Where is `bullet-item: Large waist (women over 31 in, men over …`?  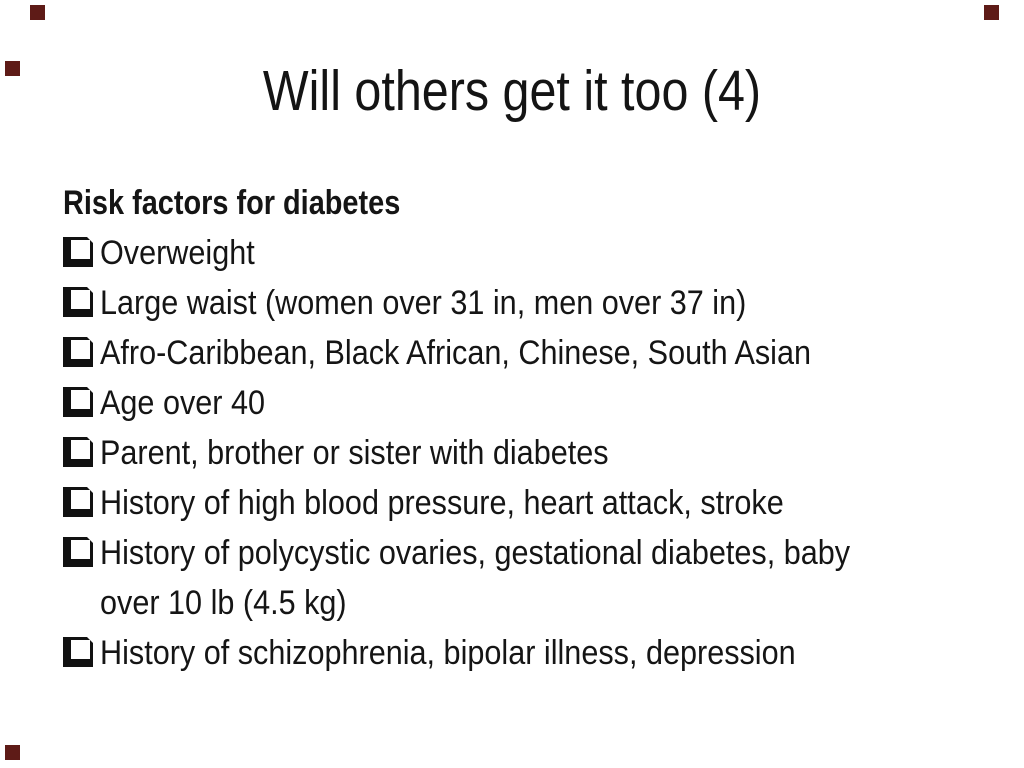 bullet-item: Large waist (women over 31 in, men over … is located at coordinates (533, 303).